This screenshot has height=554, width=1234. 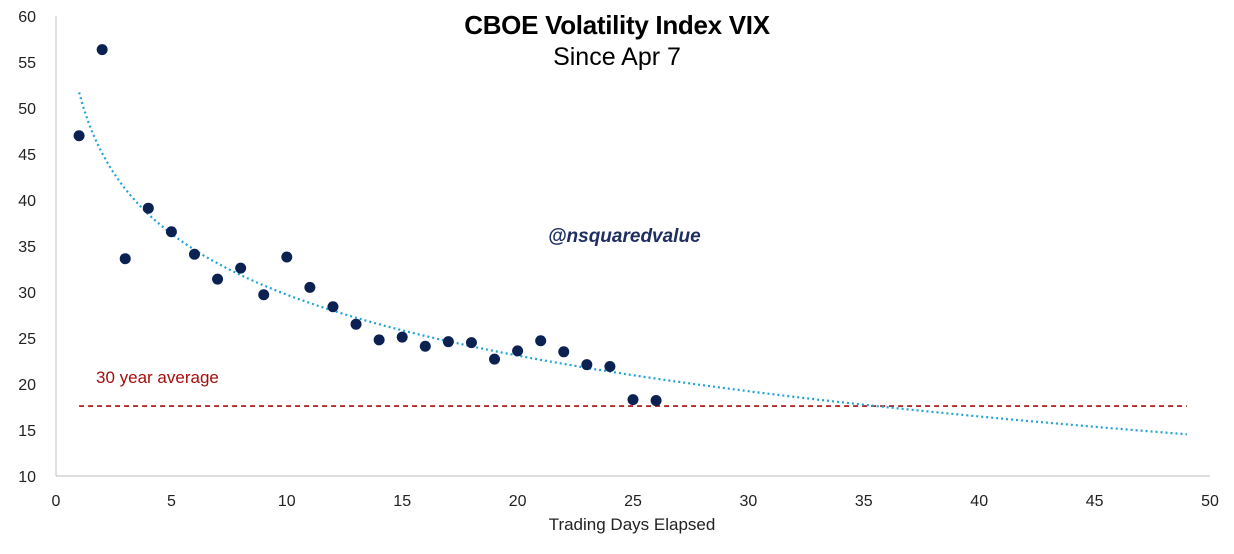 What do you see at coordinates (749, 501) in the screenshot?
I see `x-tick-label: 30` at bounding box center [749, 501].